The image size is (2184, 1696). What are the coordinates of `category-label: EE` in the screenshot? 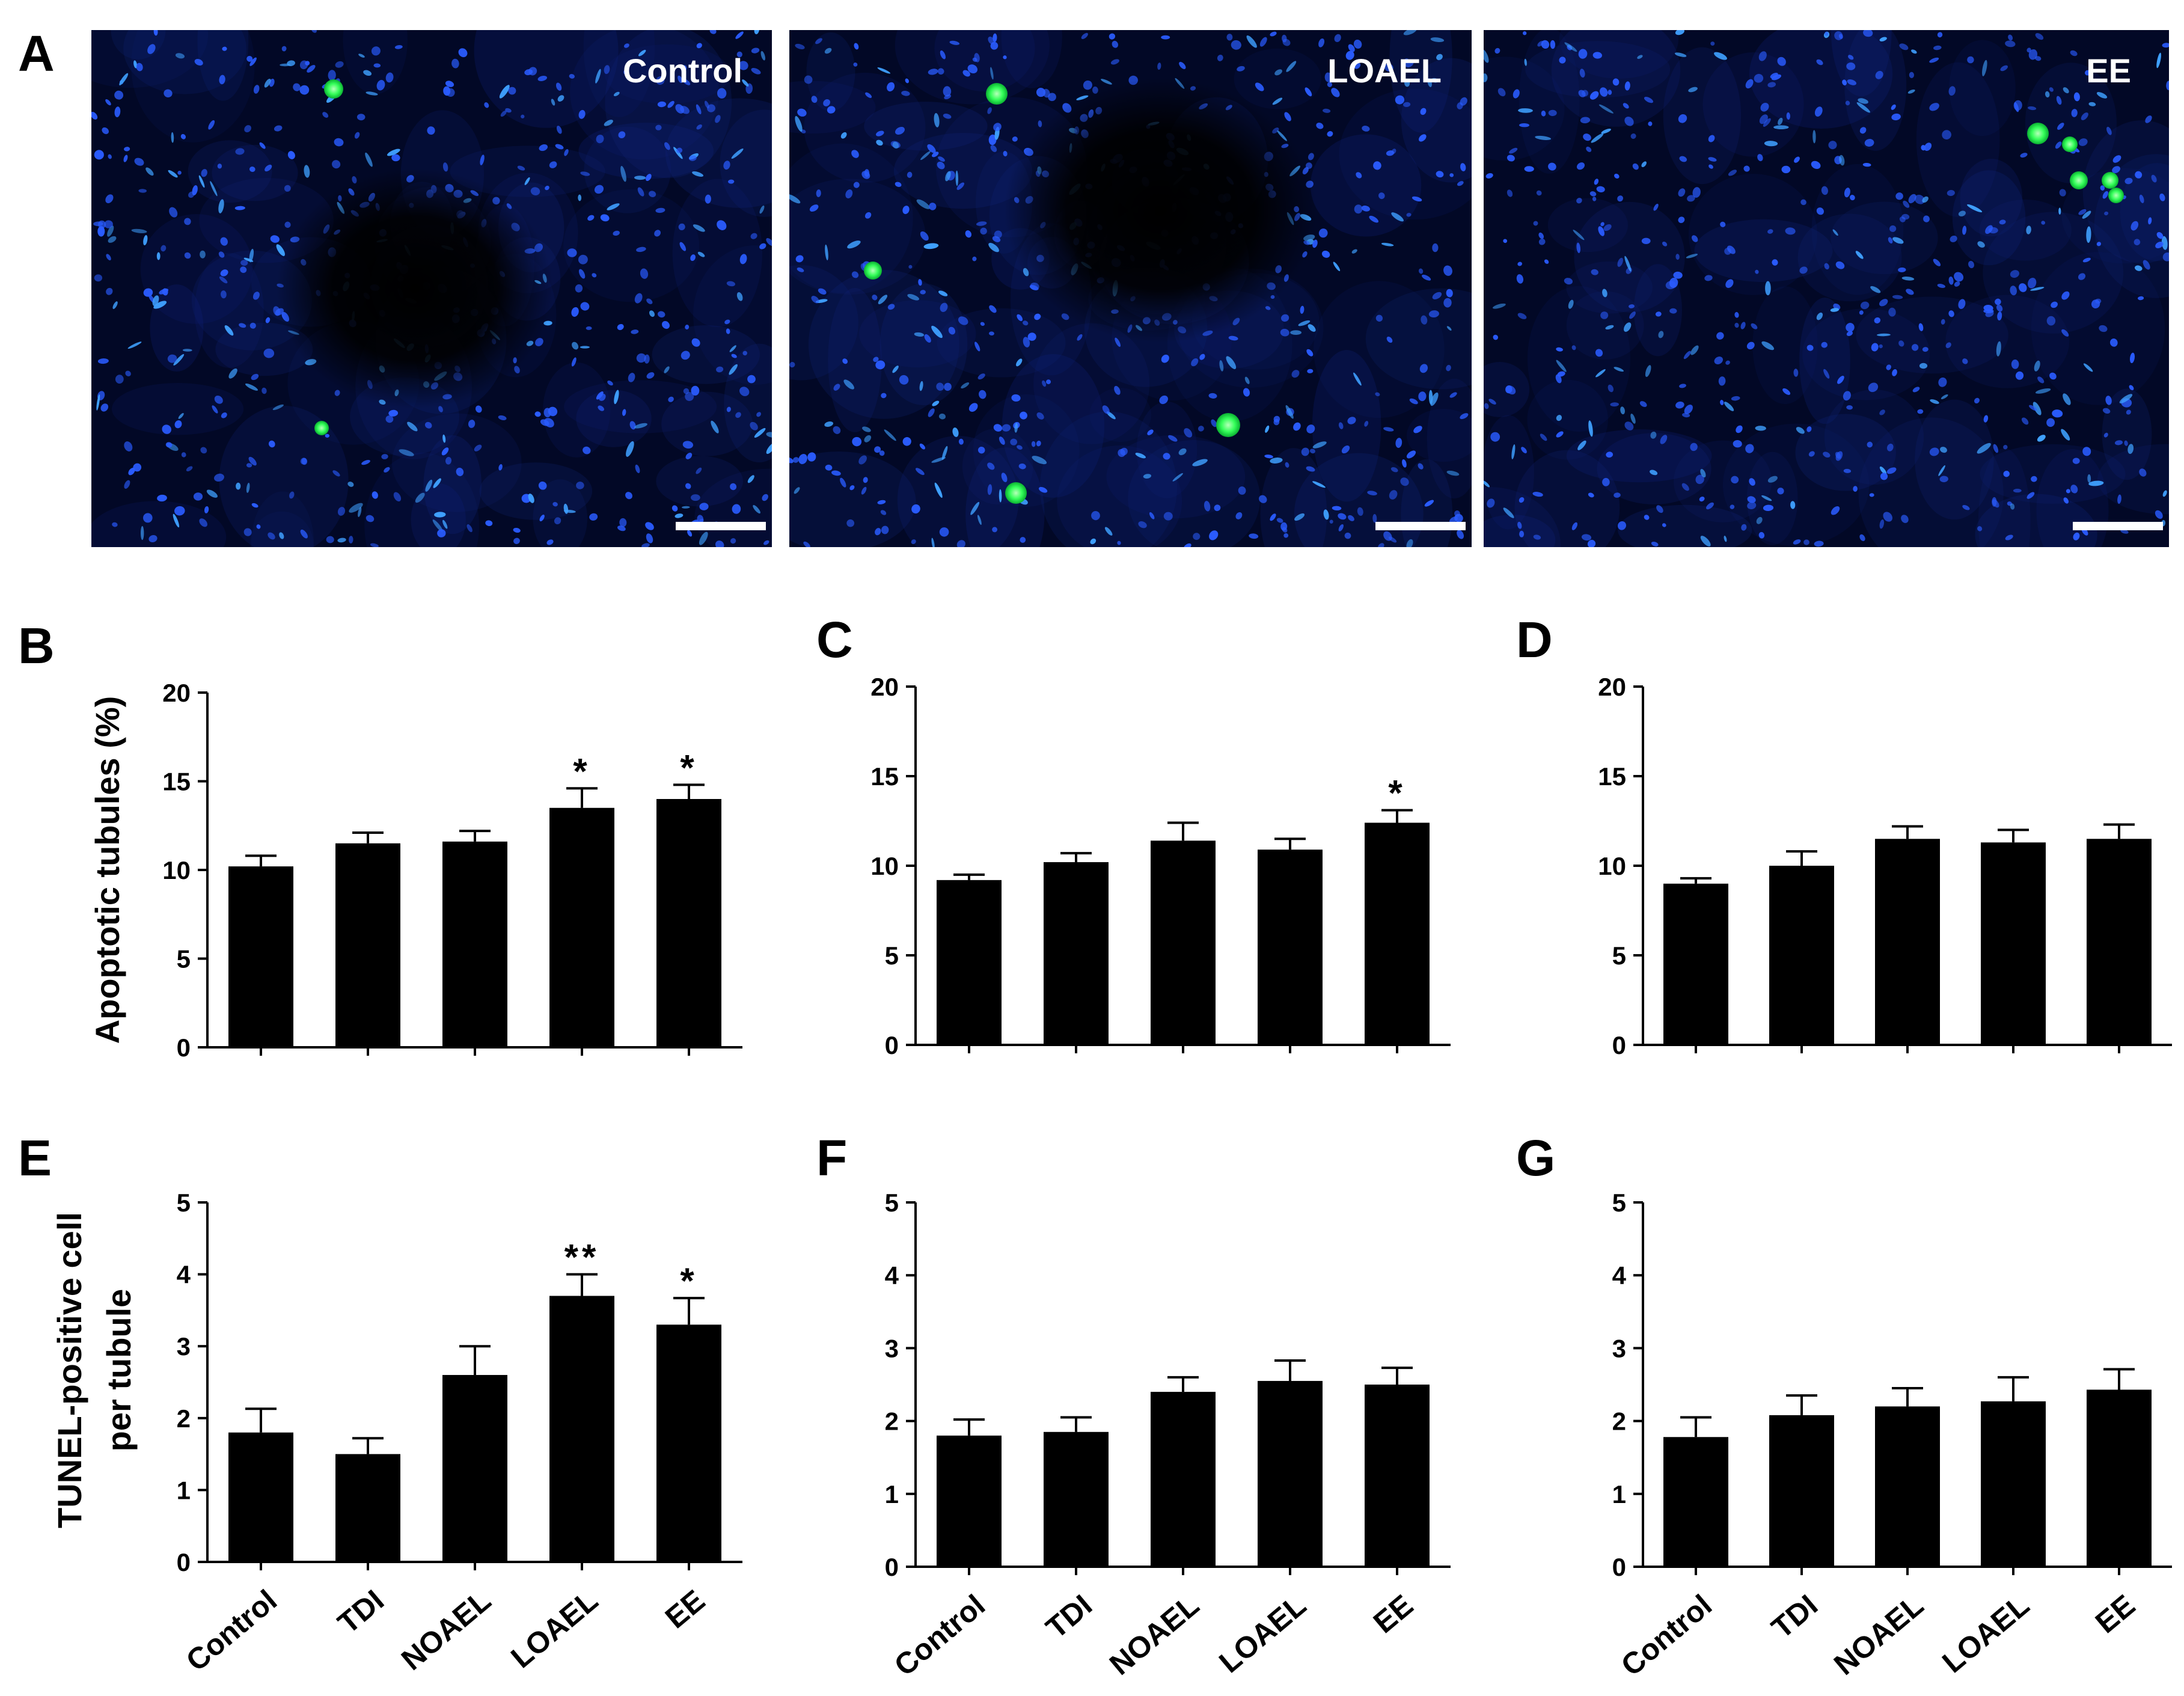 It's located at (1393, 1614).